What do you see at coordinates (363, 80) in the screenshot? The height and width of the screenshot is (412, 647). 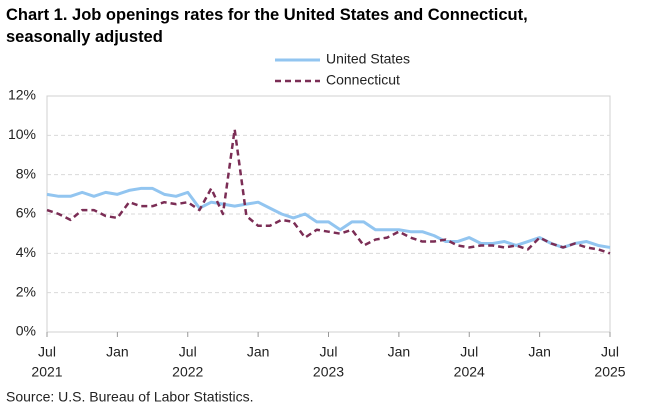 I see `legend-label: Connecticut` at bounding box center [363, 80].